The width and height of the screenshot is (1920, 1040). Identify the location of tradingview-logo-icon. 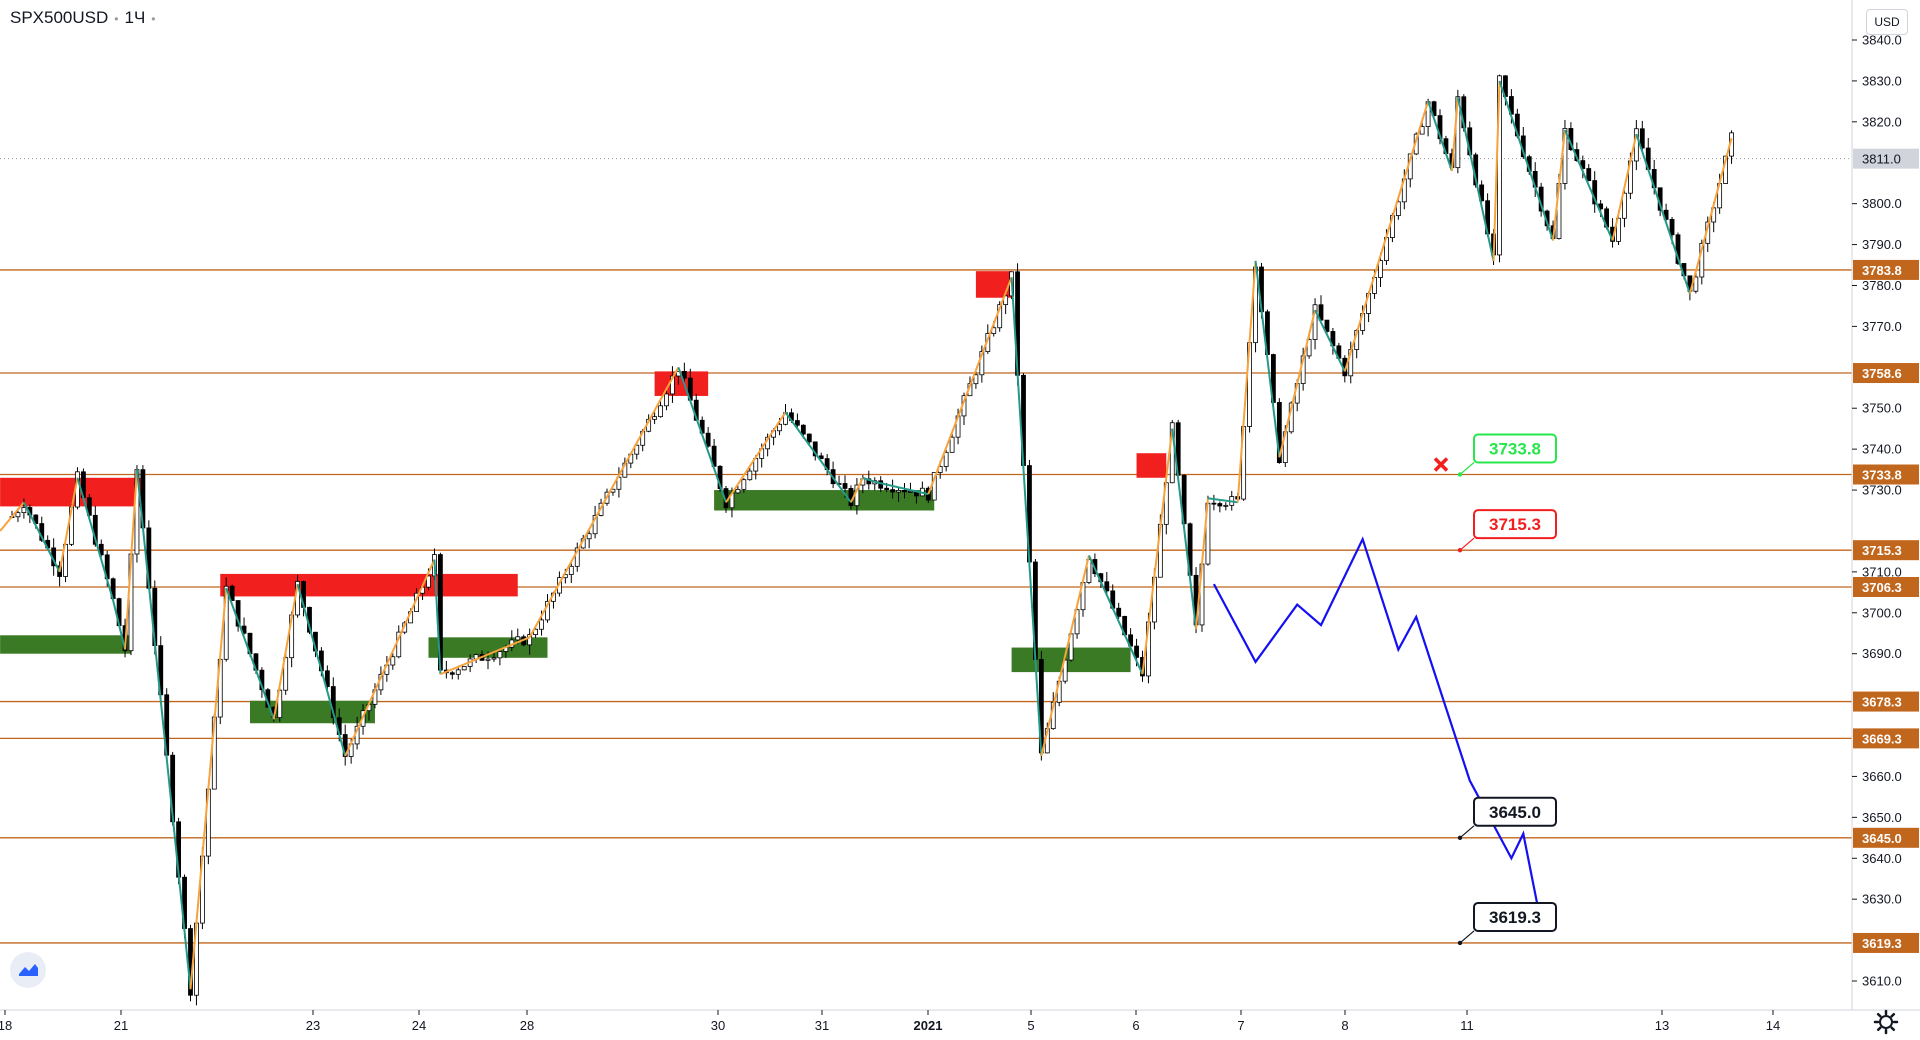
(28, 970).